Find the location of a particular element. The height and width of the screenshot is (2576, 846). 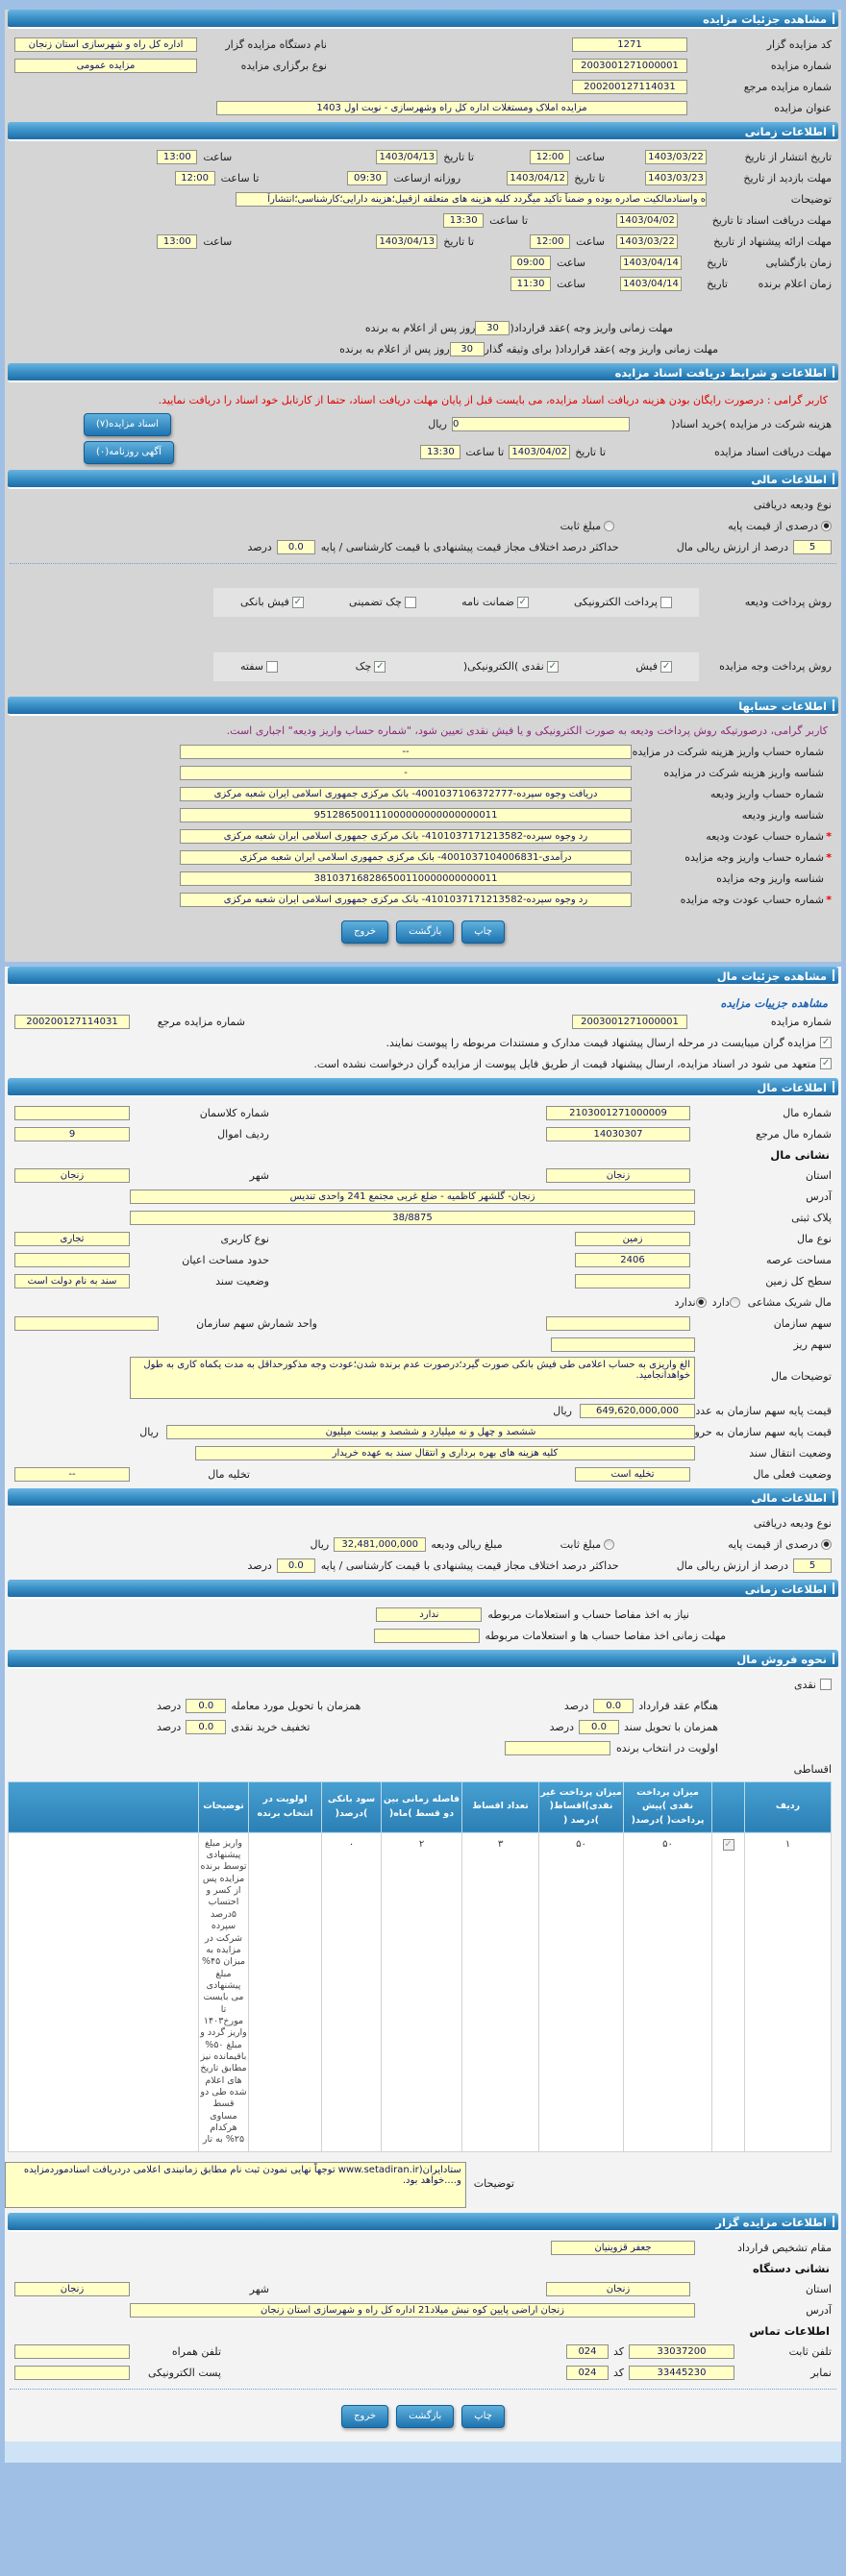

max-diff-field: 0.0 is located at coordinates (295, 546).